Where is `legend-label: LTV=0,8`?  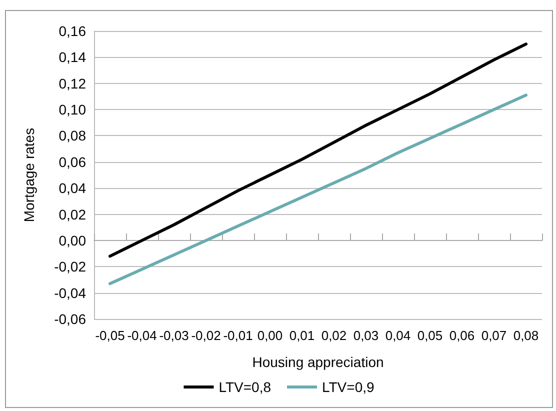
legend-label: LTV=0,8 is located at coordinates (245, 387).